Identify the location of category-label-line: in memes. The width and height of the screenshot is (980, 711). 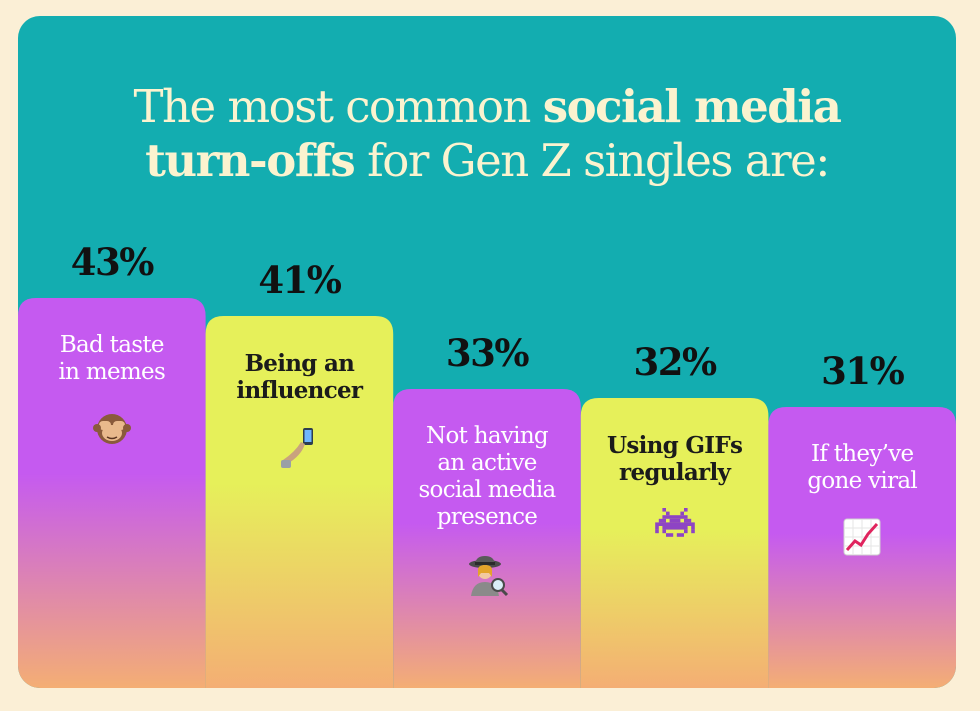
(112, 372).